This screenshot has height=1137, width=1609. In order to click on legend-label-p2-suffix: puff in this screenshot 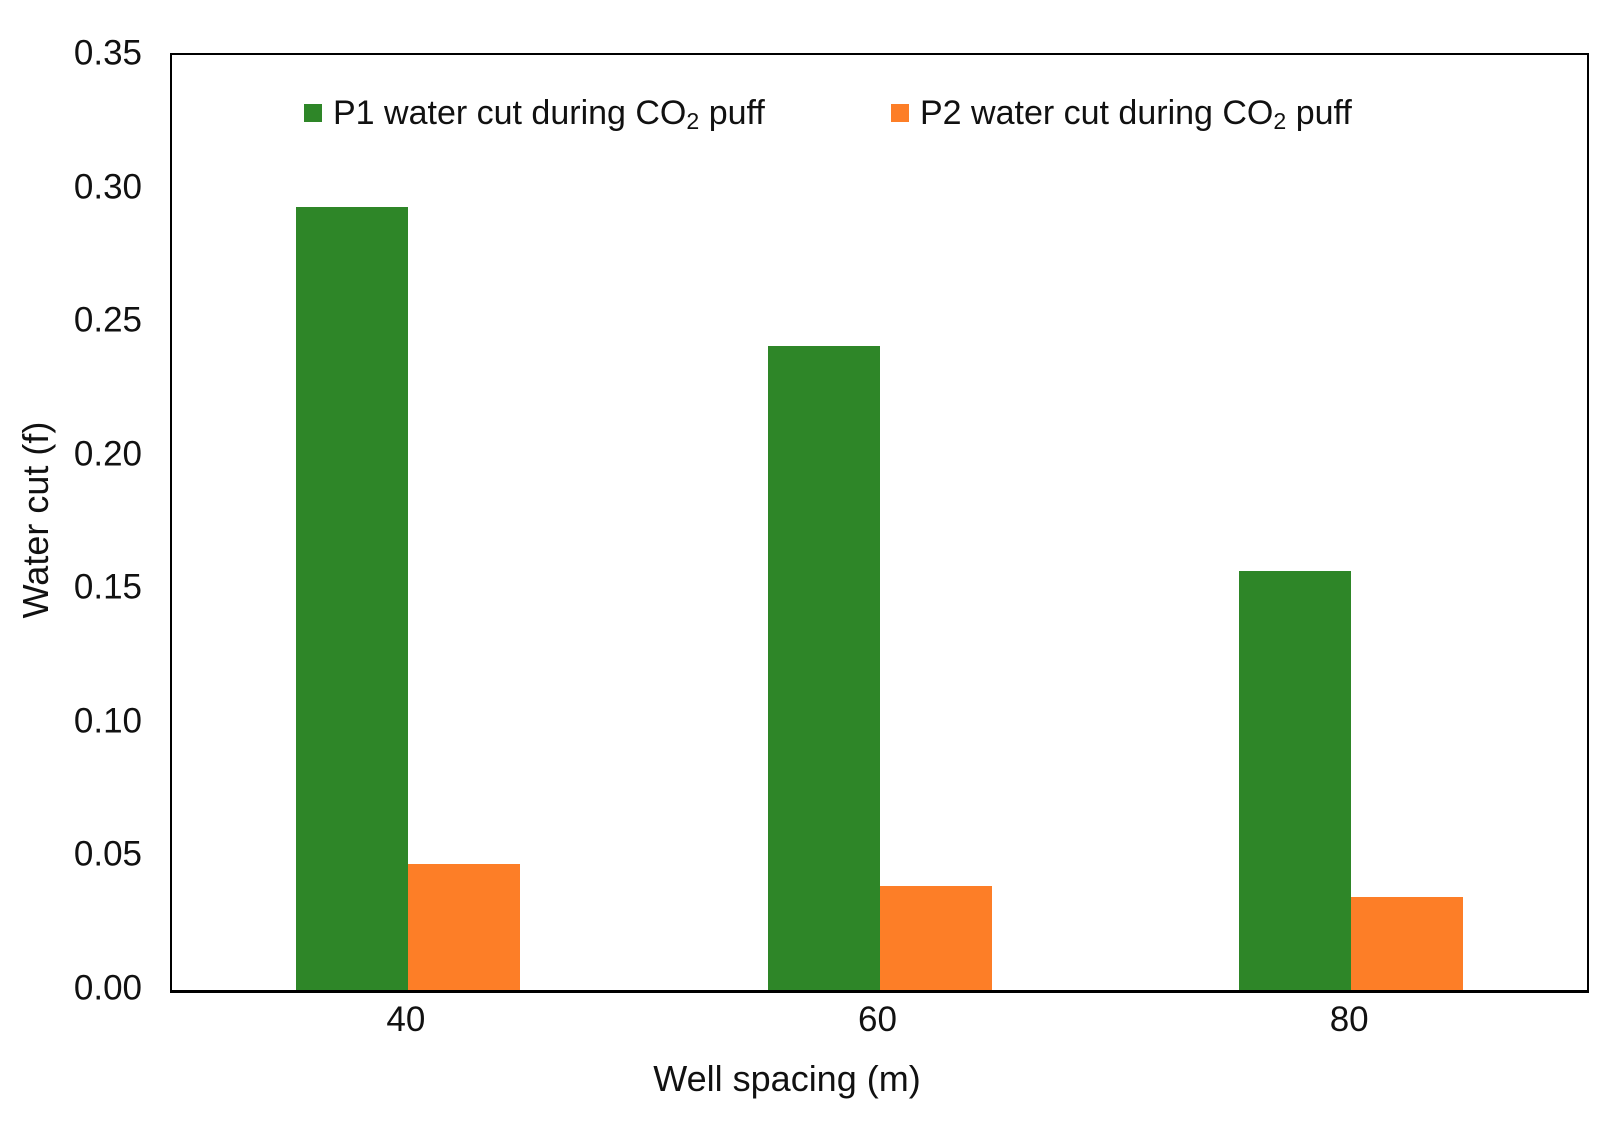, I will do `click(1319, 113)`.